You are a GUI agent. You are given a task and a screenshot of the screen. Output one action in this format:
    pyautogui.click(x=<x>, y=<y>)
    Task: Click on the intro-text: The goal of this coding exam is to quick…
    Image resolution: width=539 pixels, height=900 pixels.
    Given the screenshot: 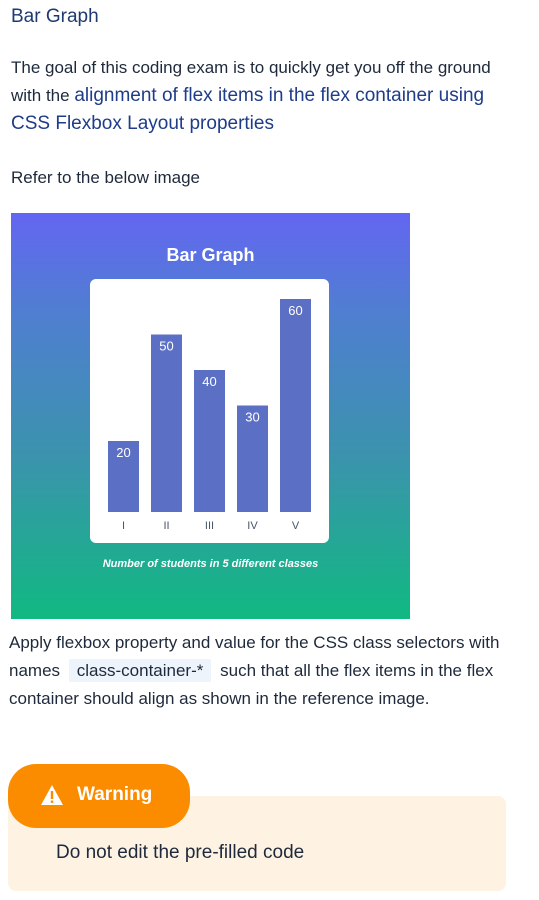 What is the action you would take?
    pyautogui.click(x=251, y=81)
    